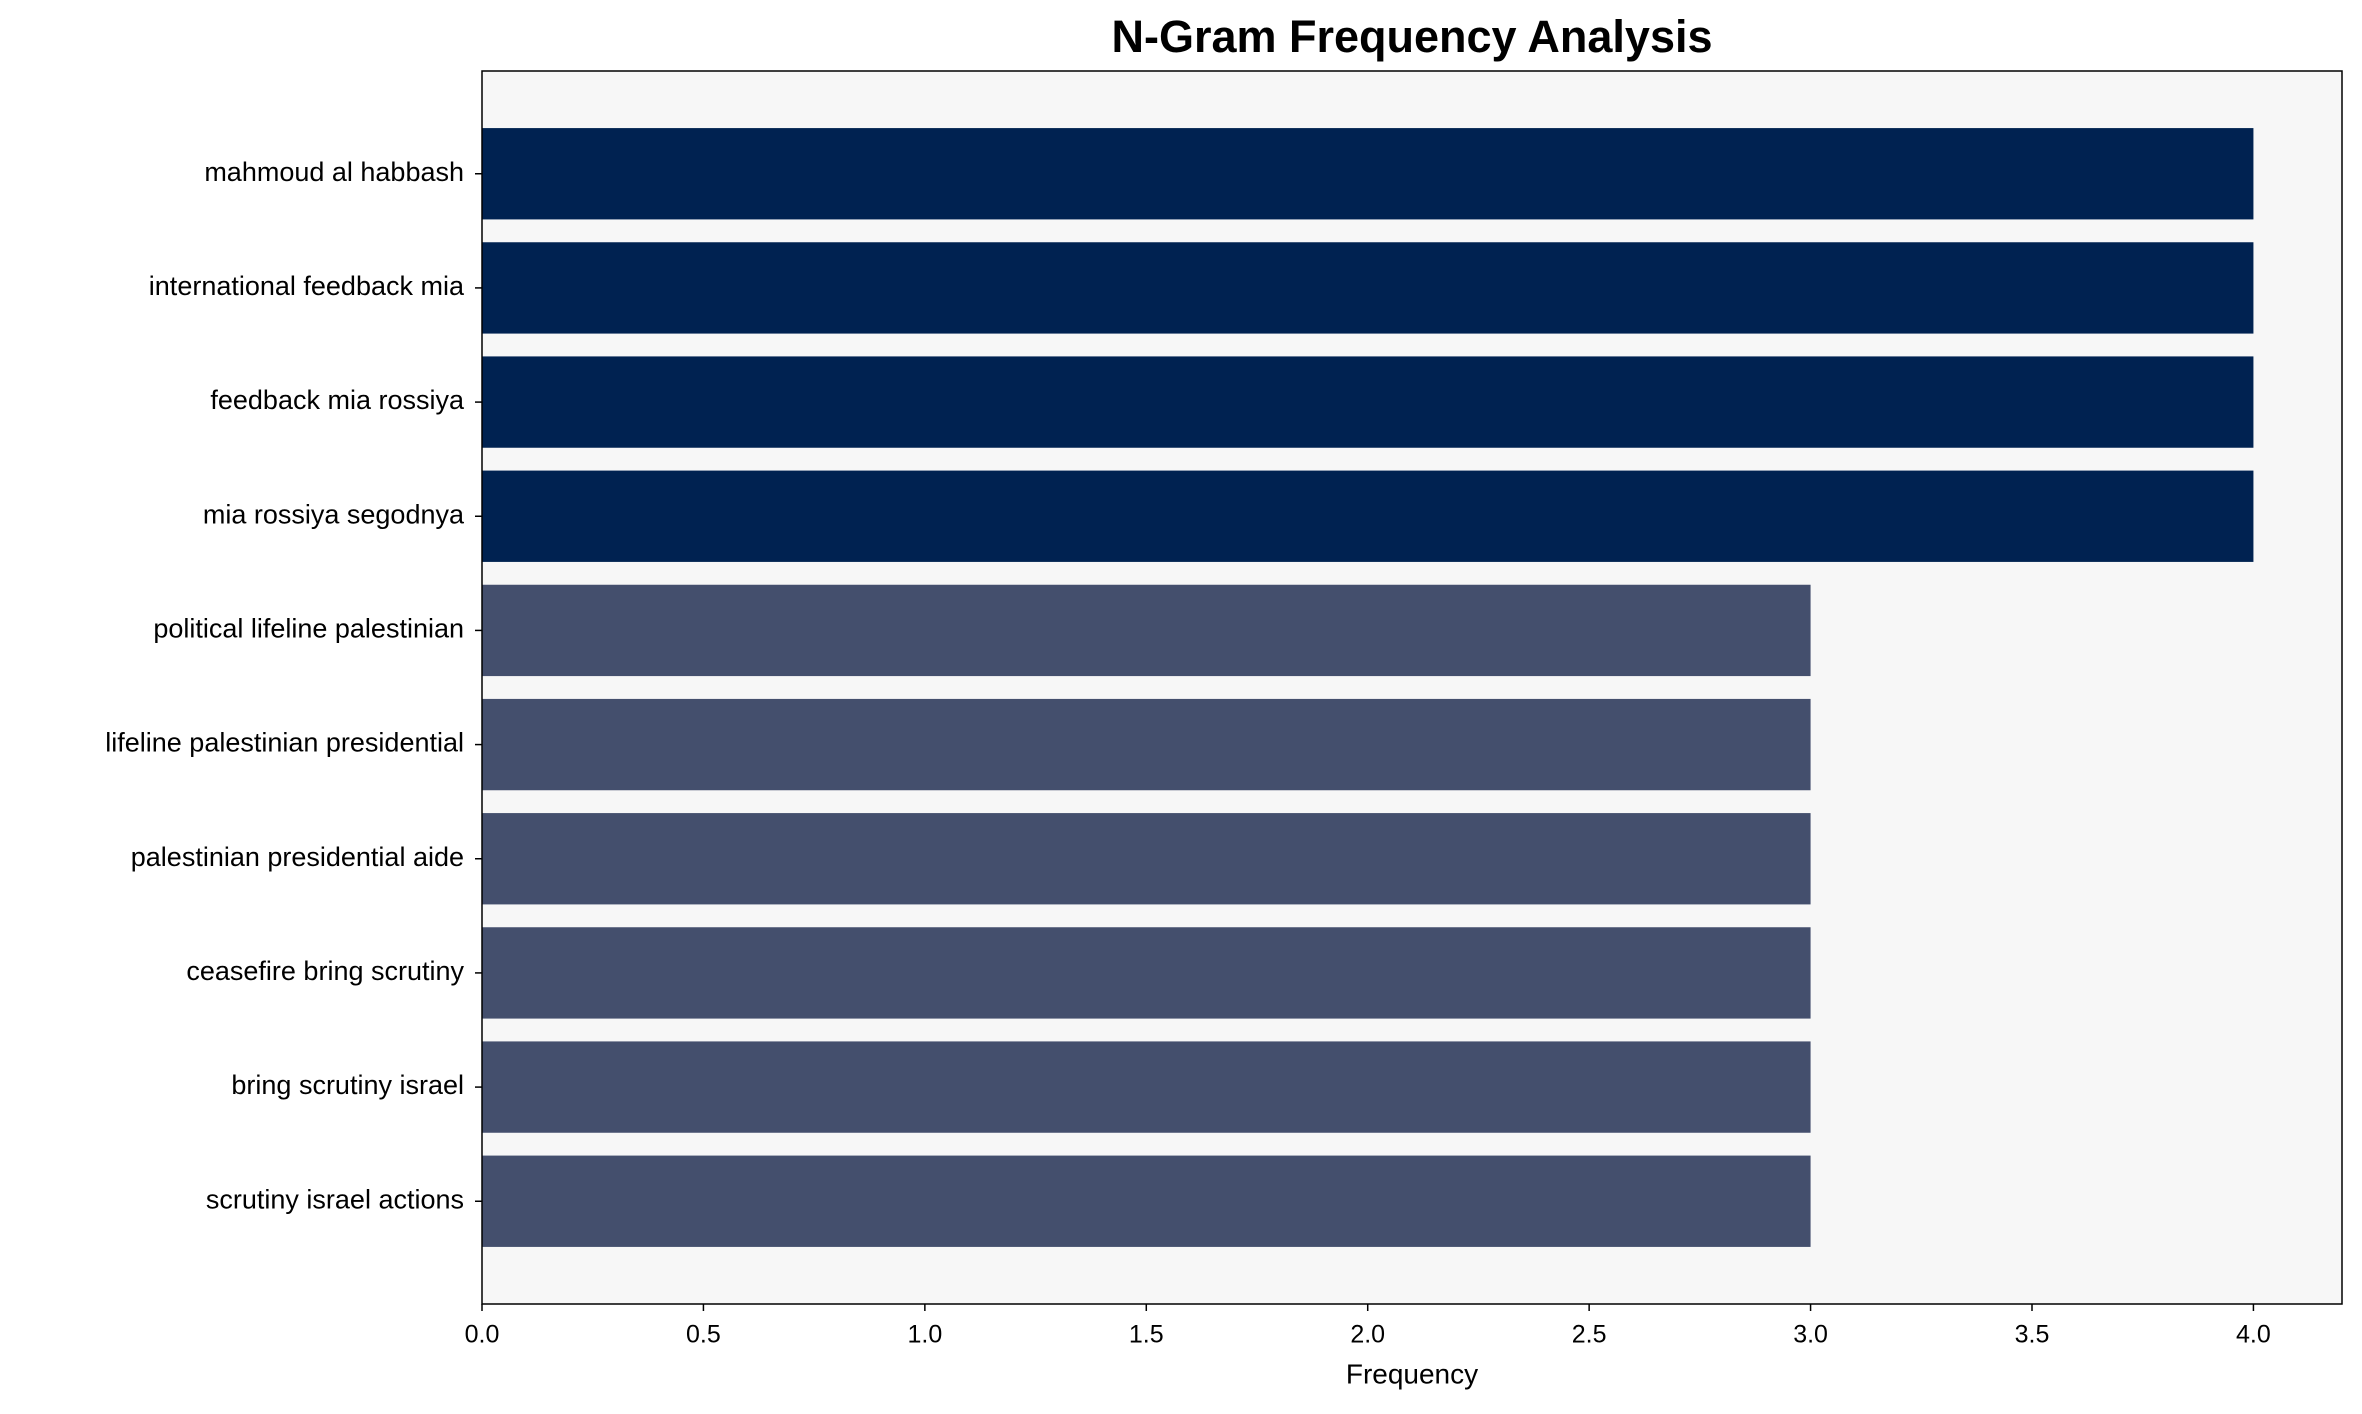  What do you see at coordinates (703, 1335) in the screenshot?
I see `x-tick-label: 0.5` at bounding box center [703, 1335].